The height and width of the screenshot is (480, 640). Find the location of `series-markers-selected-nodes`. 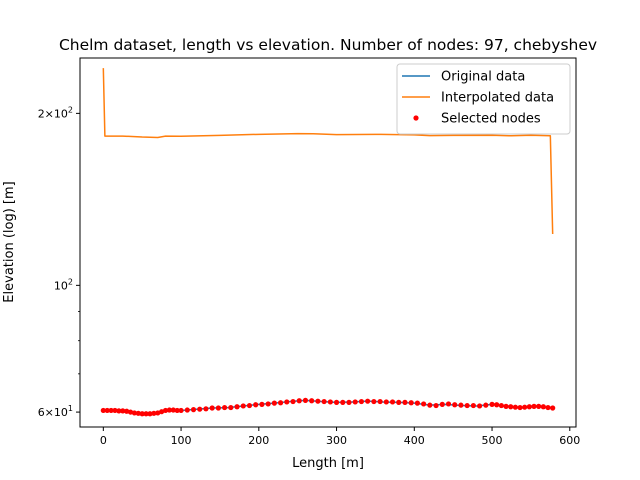

series-markers-selected-nodes is located at coordinates (328, 407).